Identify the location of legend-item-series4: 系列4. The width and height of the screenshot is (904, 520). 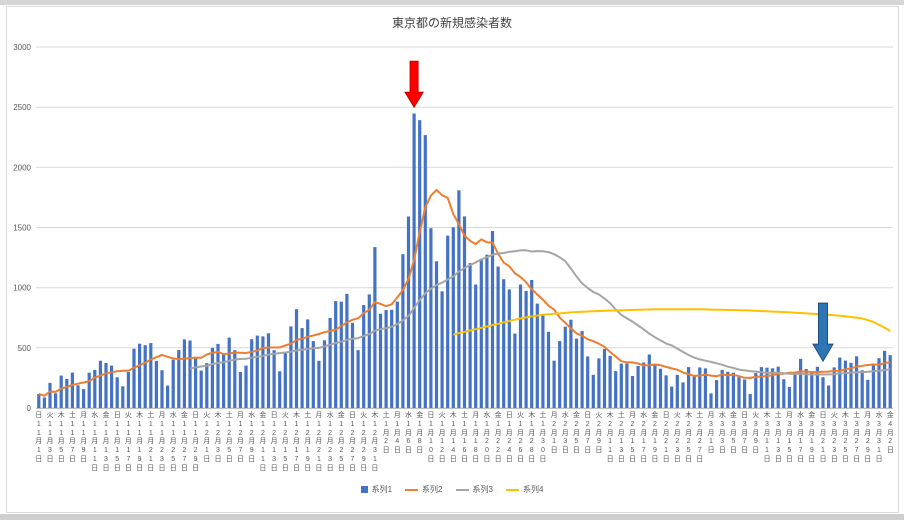
(524, 489).